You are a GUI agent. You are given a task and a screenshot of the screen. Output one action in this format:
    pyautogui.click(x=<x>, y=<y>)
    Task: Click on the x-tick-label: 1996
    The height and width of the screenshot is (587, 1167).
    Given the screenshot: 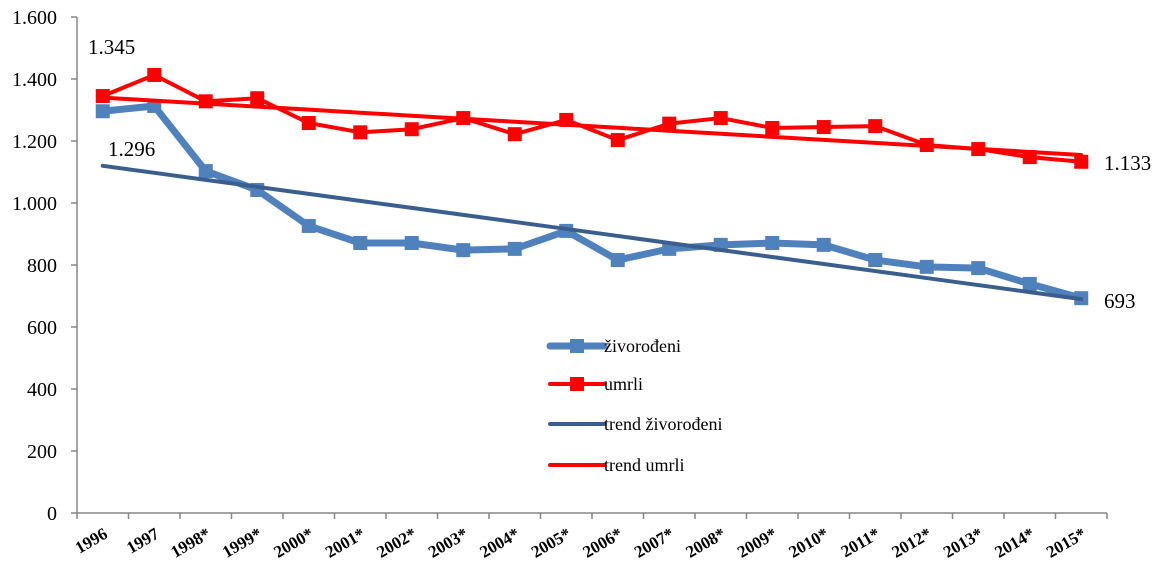 What is the action you would take?
    pyautogui.click(x=91, y=540)
    